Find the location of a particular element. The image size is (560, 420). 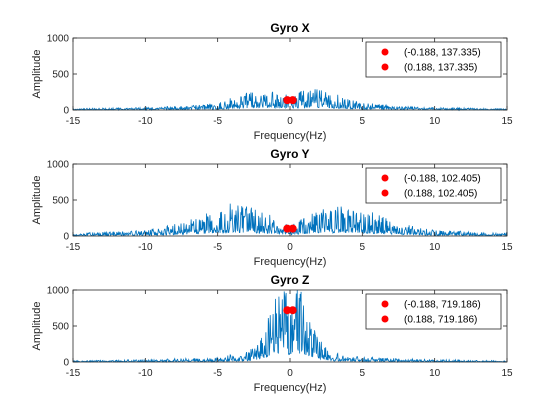

legend: (-0.188, 137.335) (0.188, 137.335) is located at coordinates (433, 59).